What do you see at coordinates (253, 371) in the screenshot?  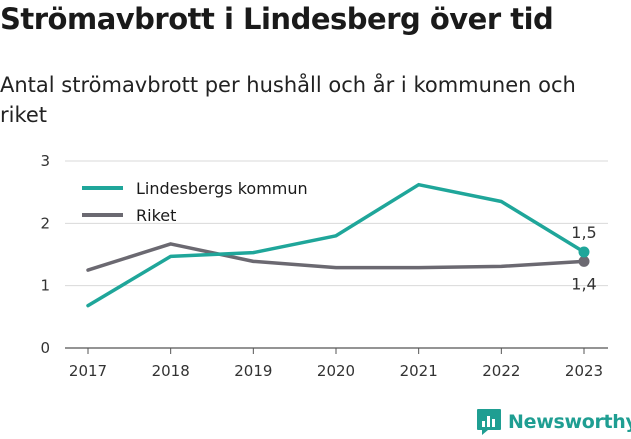 I see `x-tick-label: 2019` at bounding box center [253, 371].